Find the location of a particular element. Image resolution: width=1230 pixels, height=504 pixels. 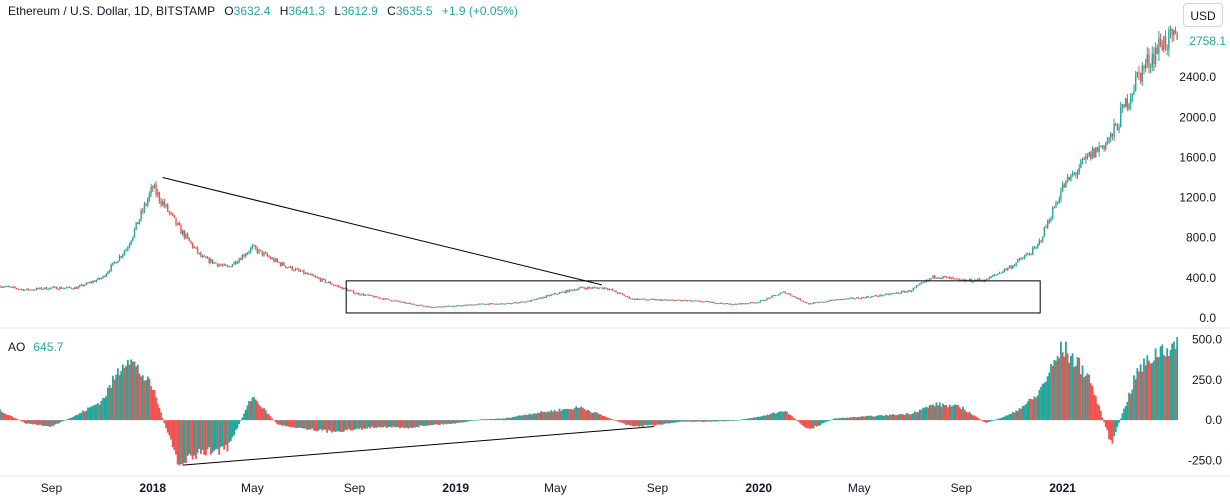

time-axis-tick: 2020 is located at coordinates (758, 488).